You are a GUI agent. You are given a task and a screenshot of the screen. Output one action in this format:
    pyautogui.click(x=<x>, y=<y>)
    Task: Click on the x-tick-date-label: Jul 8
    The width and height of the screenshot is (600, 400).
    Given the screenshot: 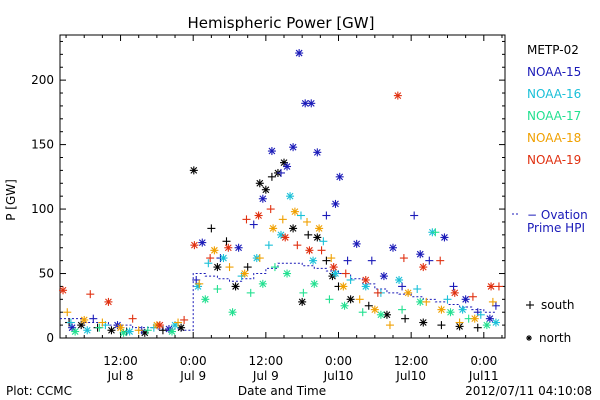 What is the action you would take?
    pyautogui.click(x=120, y=376)
    